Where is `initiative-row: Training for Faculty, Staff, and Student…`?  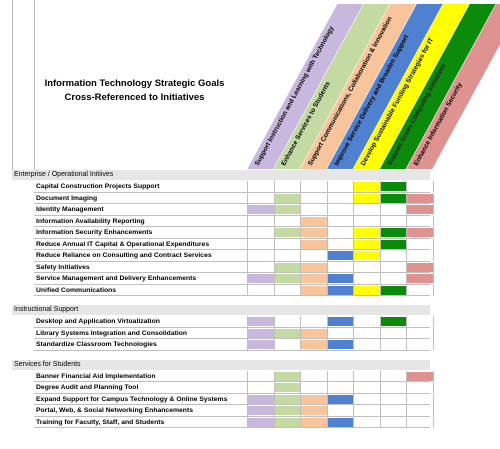 initiative-row: Training for Faculty, Staff, and Student… is located at coordinates (234, 422).